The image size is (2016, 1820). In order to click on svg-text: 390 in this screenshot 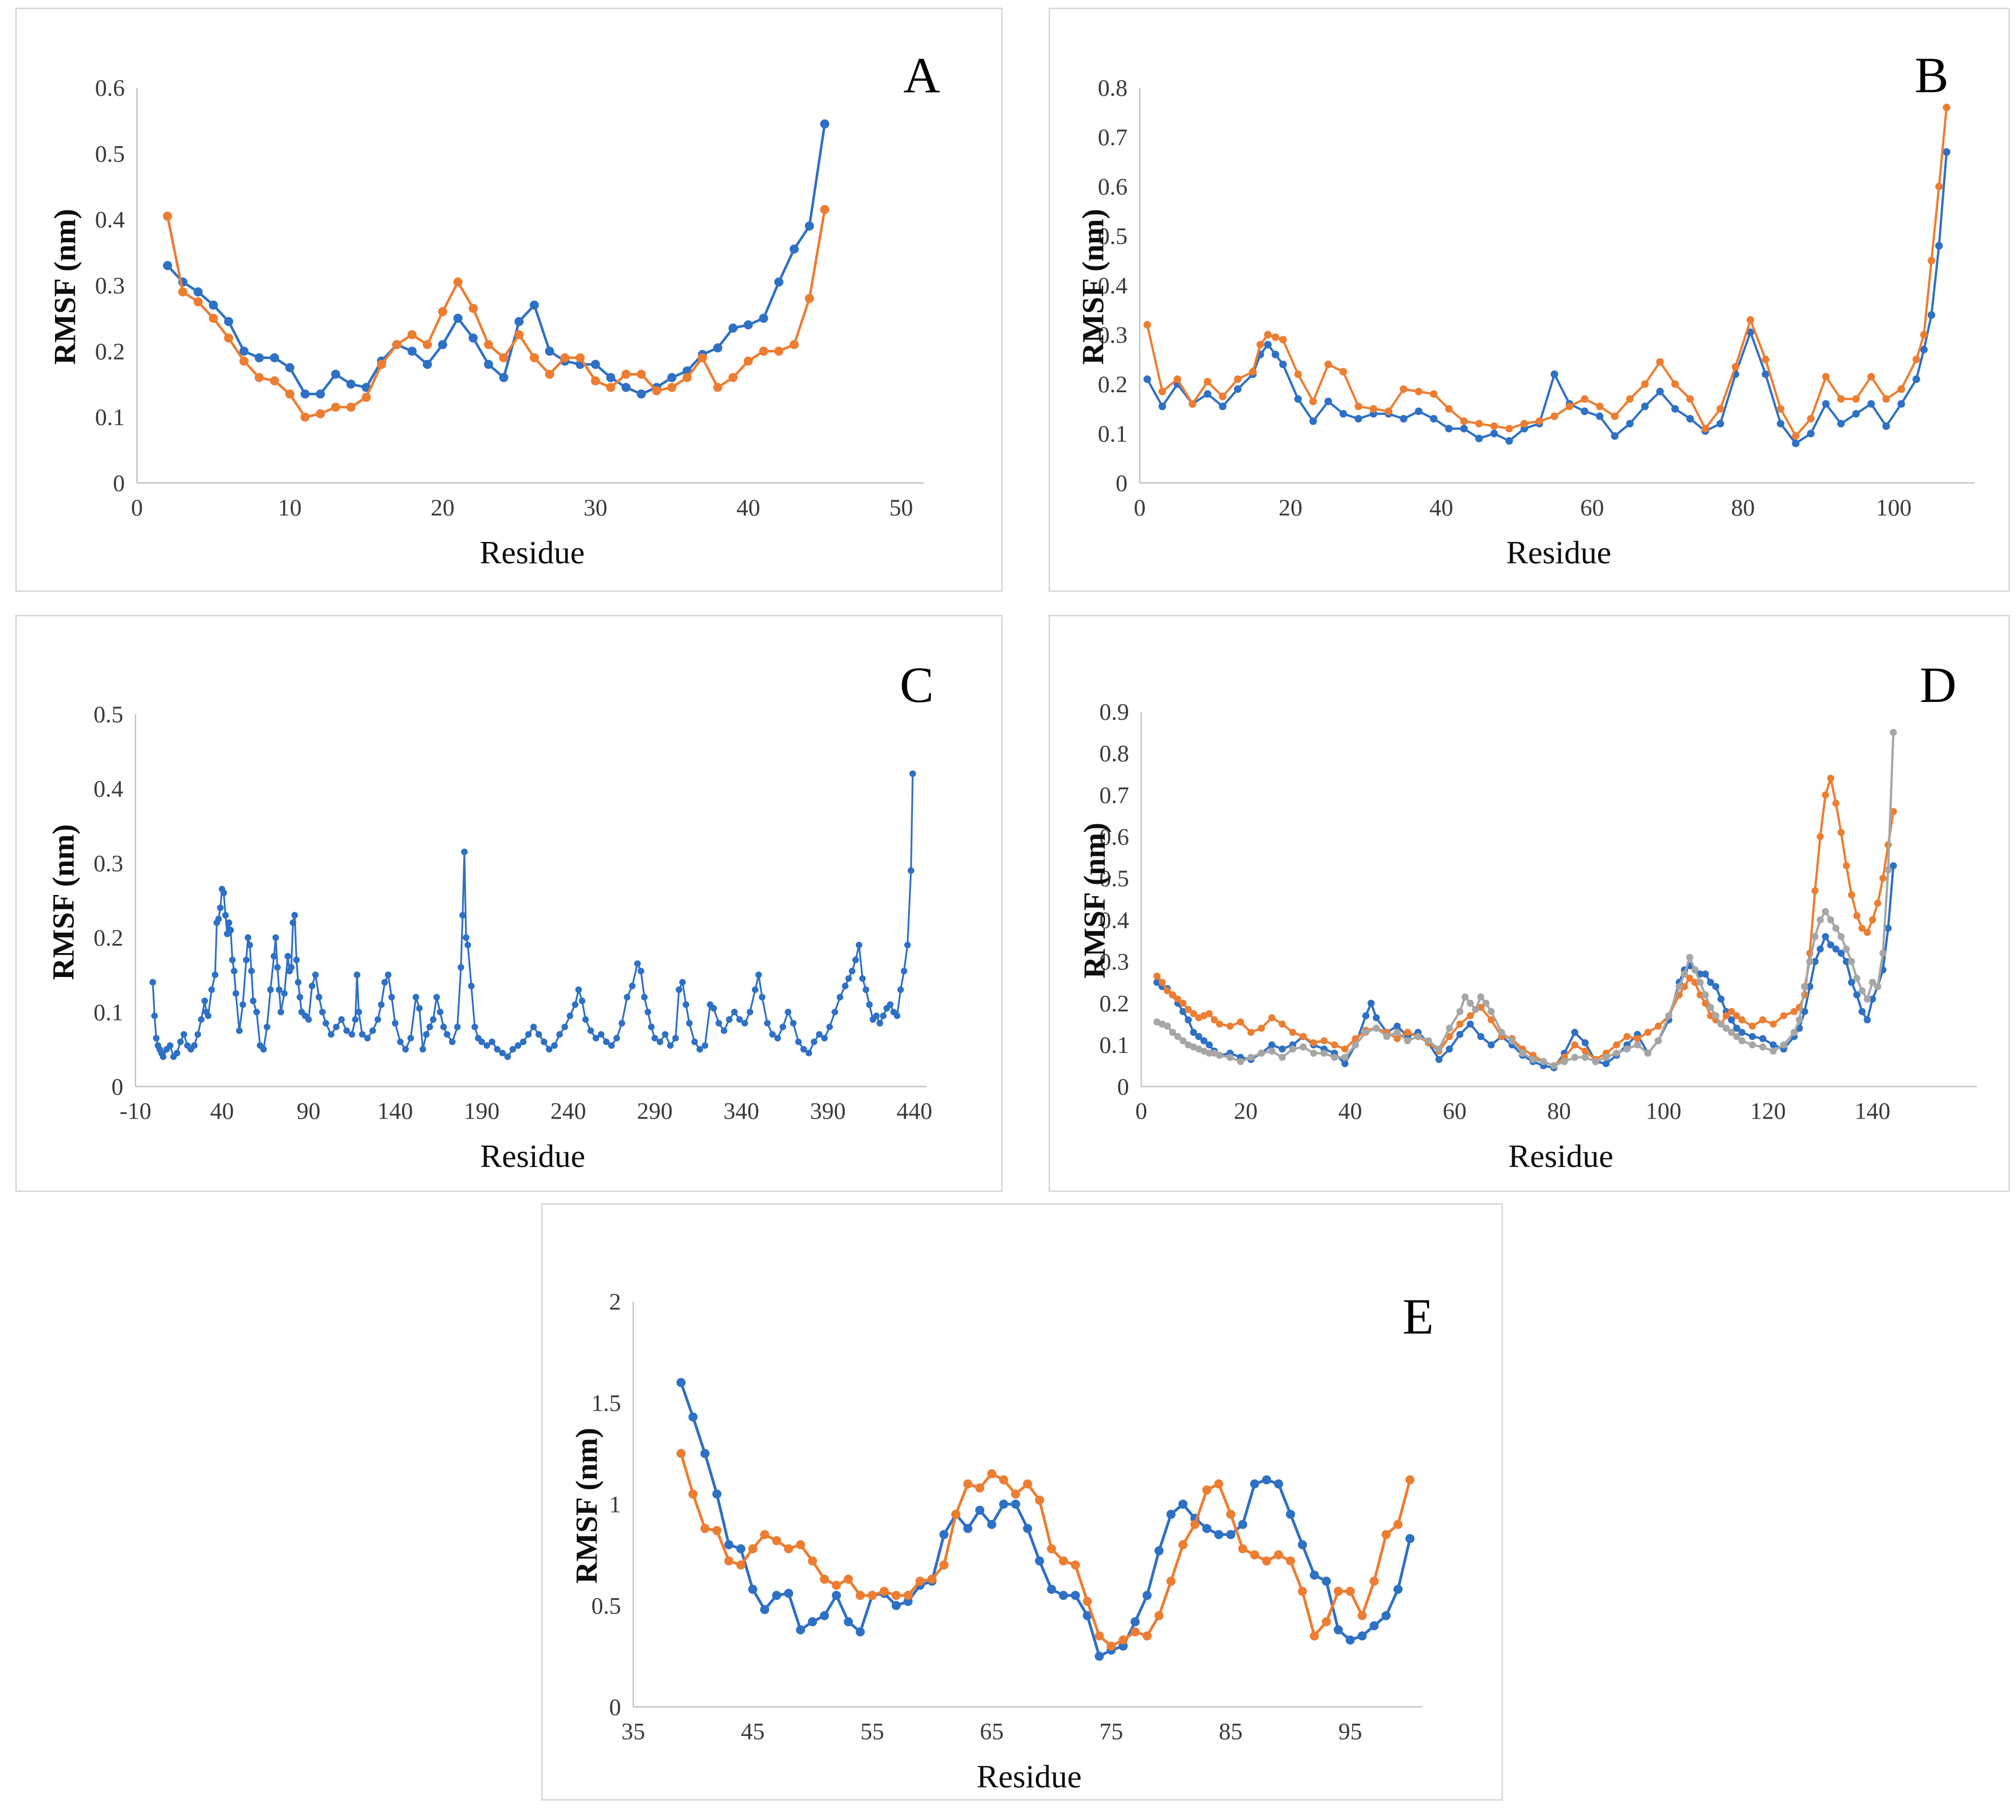, I will do `click(828, 1111)`.